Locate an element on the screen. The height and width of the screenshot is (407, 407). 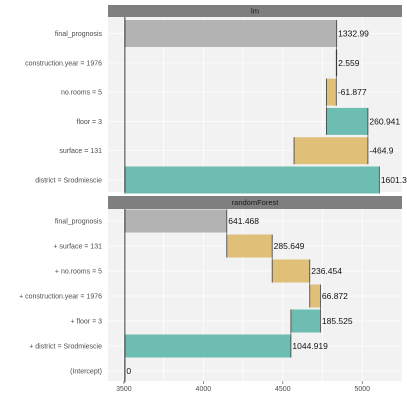
category-label: construction.year = 1976 is located at coordinates (63, 63).